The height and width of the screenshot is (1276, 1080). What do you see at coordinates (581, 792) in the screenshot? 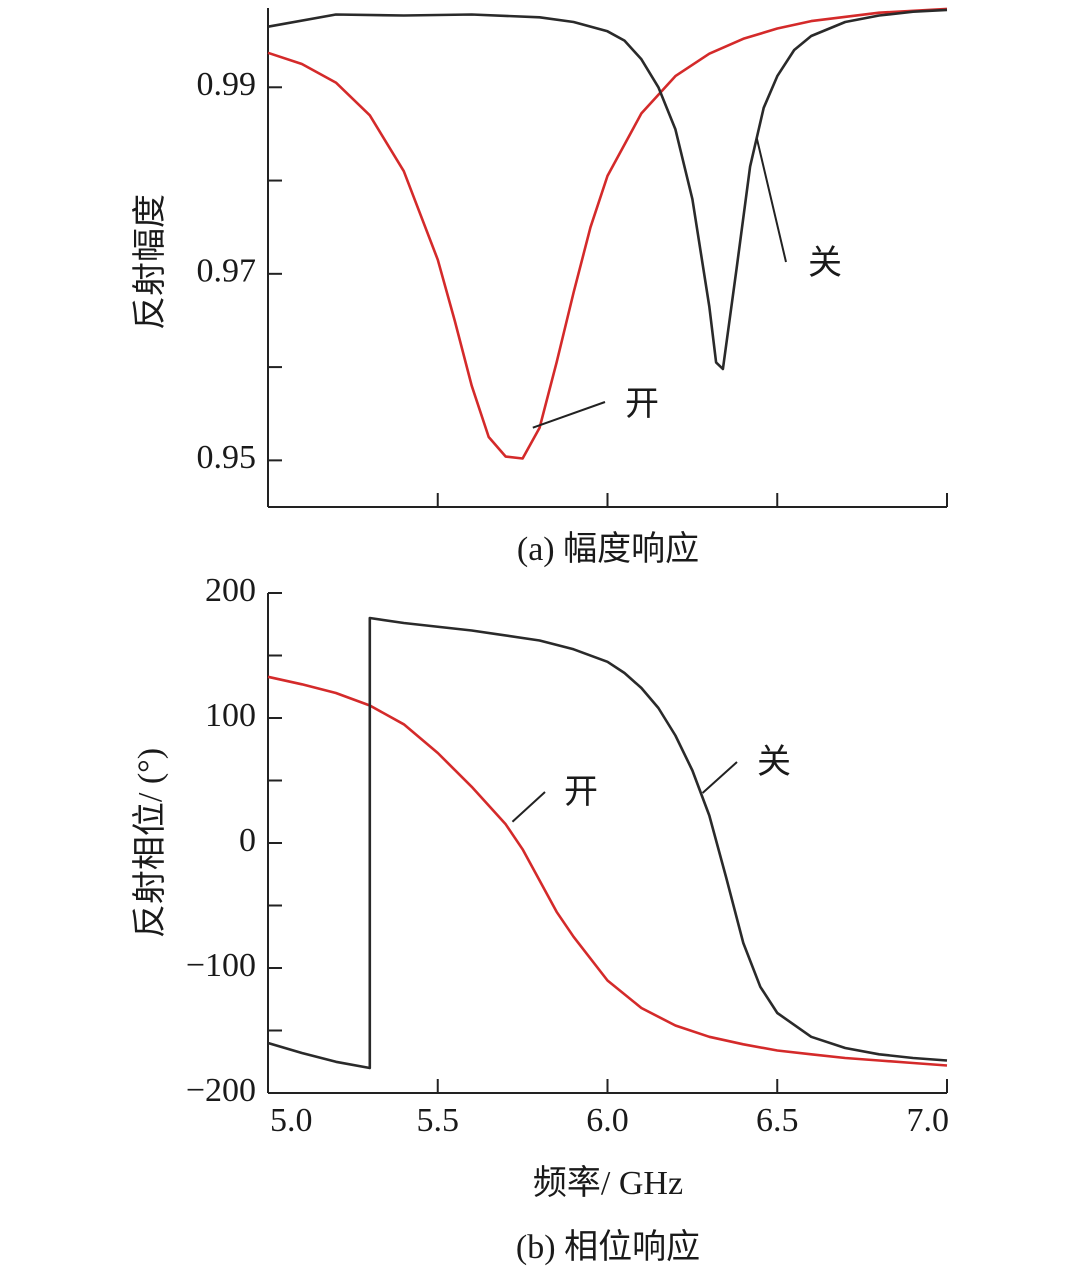
I see `phase-annotation-on-label: 开` at bounding box center [581, 792].